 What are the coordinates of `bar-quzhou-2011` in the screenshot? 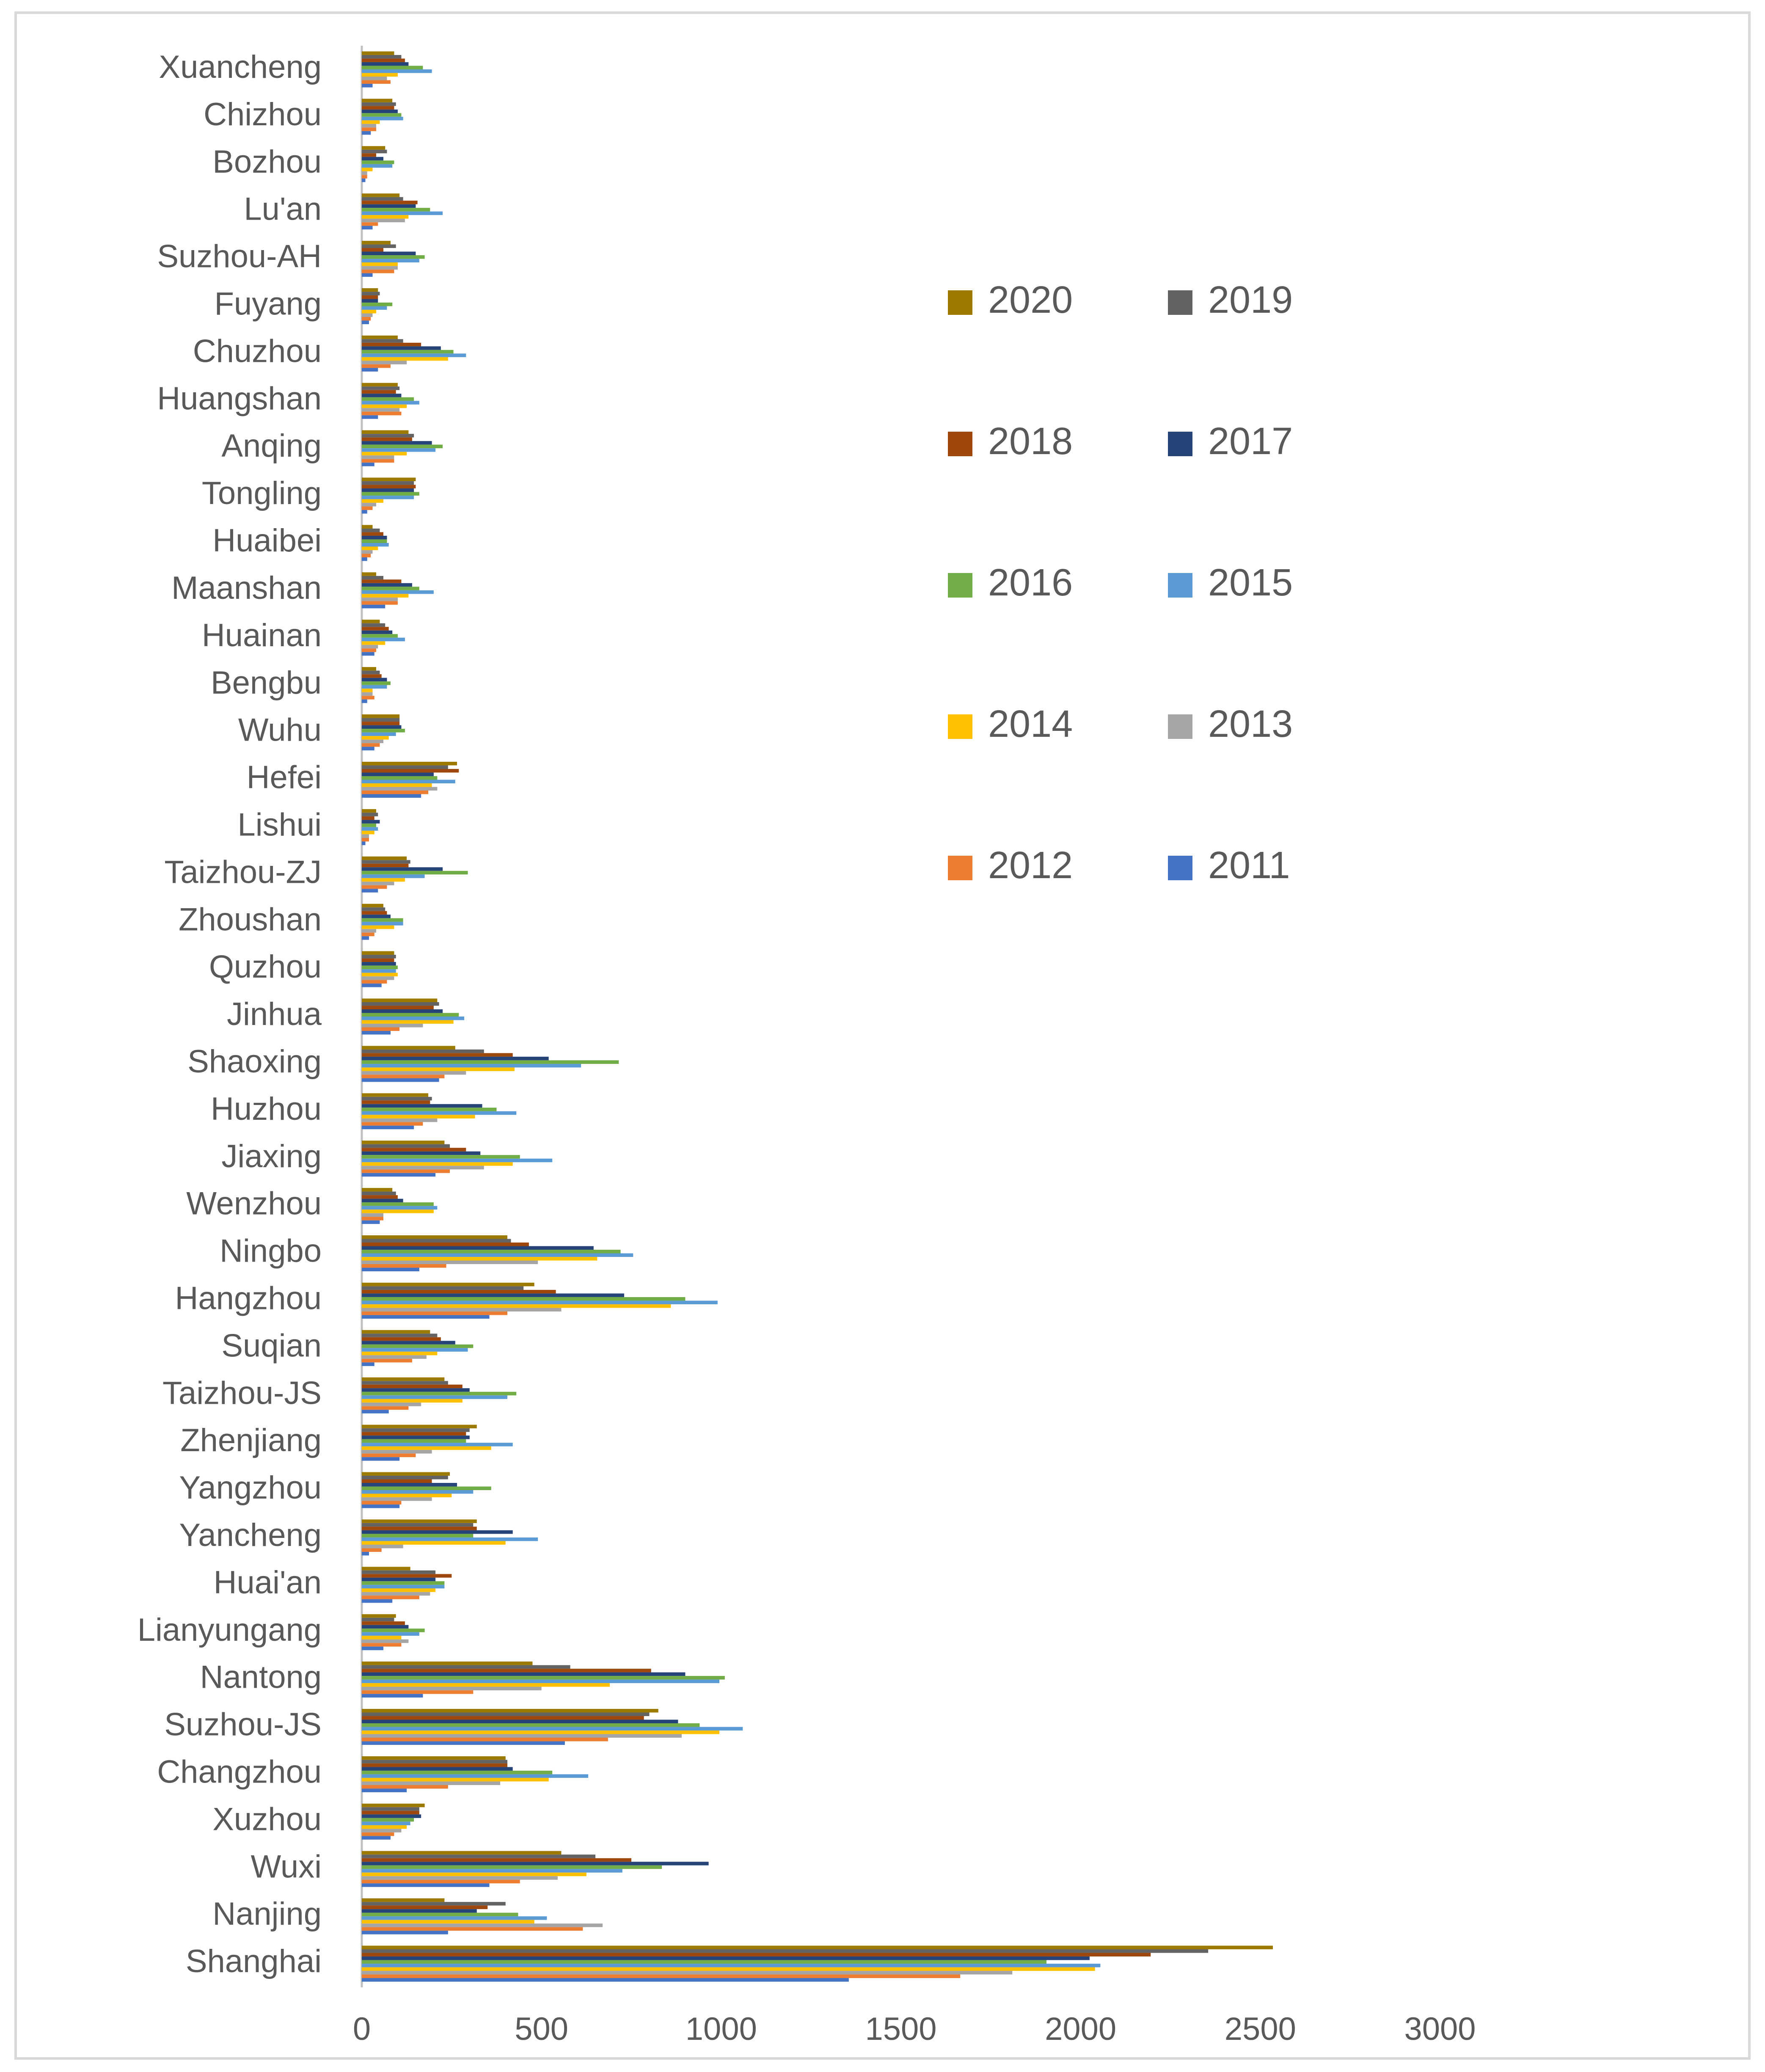 It's located at (372, 986).